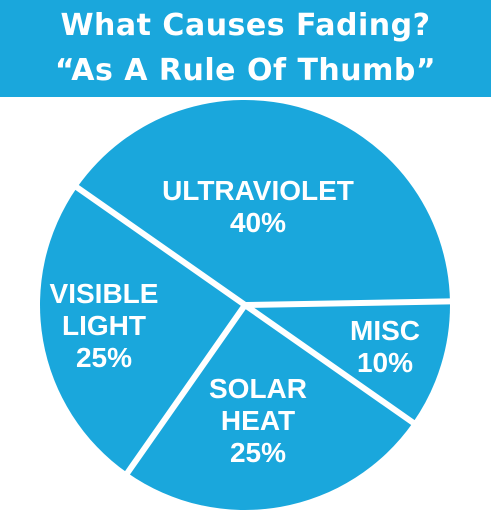  I want to click on chart-title: What Causes Fading?, so click(245, 25).